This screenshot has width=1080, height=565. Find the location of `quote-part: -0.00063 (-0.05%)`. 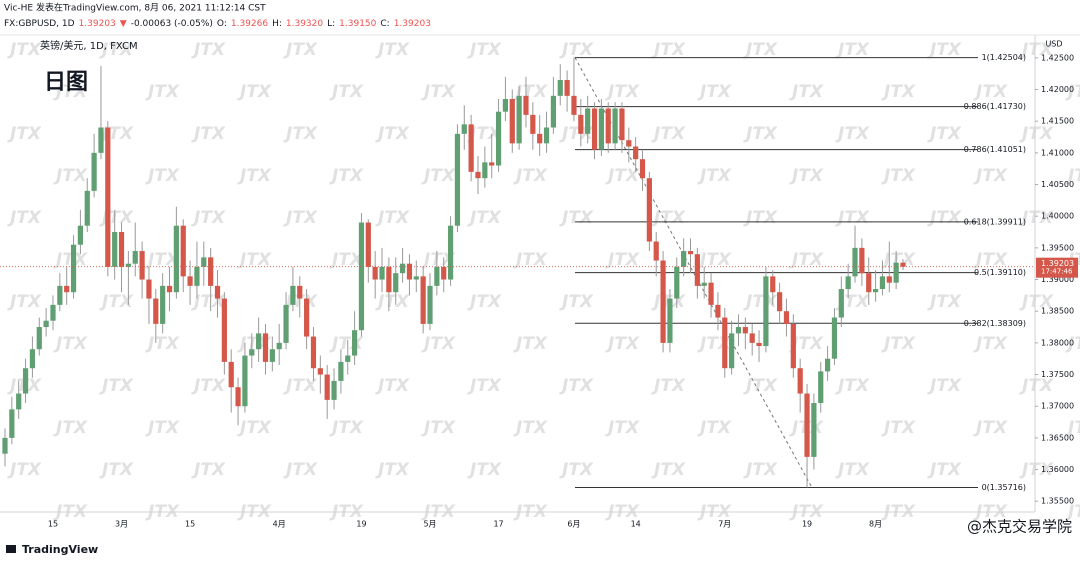

quote-part: -0.00063 (-0.05%) is located at coordinates (172, 24).